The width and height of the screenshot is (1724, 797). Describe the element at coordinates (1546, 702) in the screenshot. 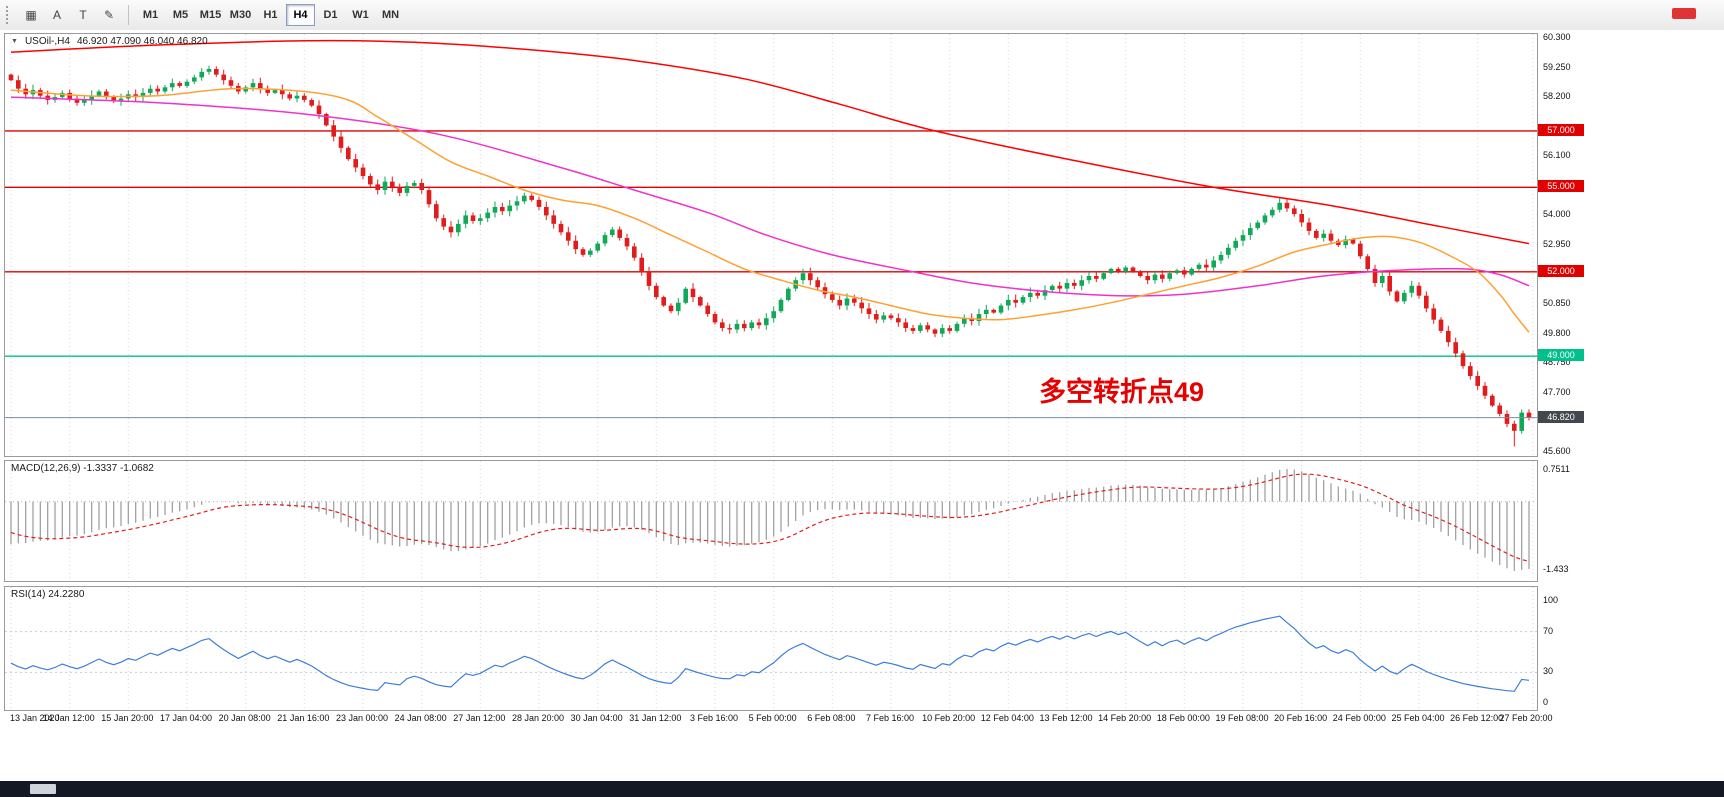

I see `rsi-axis-label: 0` at that location.